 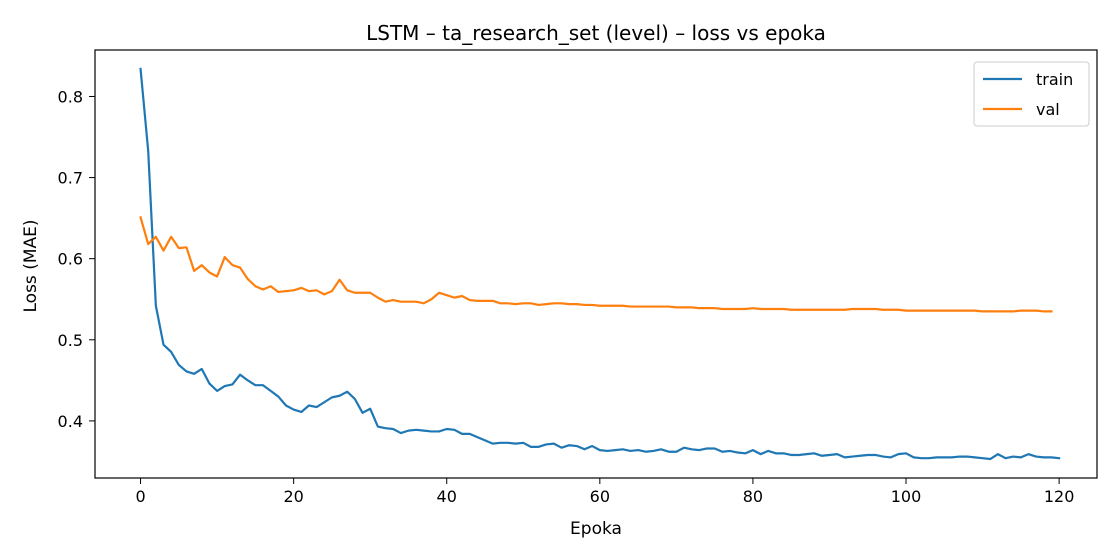 What do you see at coordinates (600, 496) in the screenshot?
I see `x-tick-label: 60` at bounding box center [600, 496].